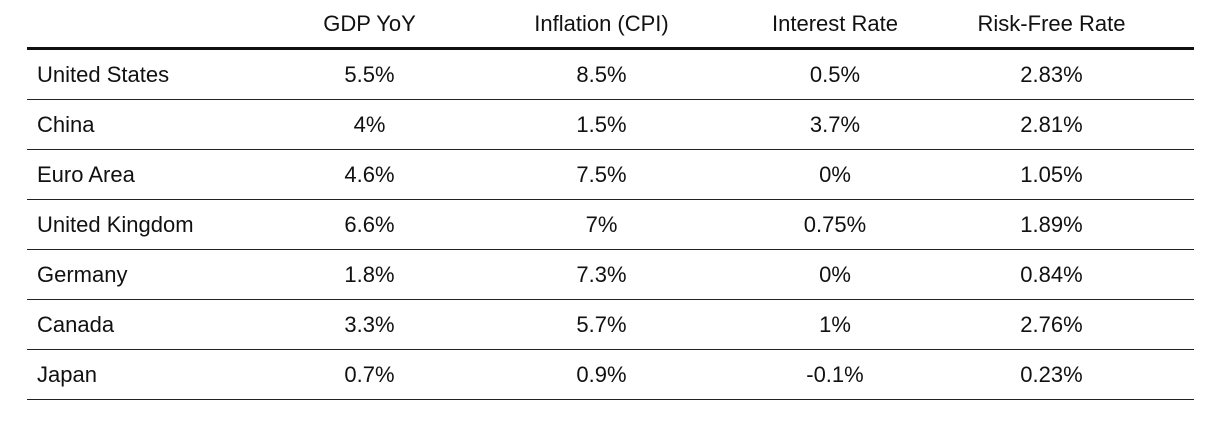  What do you see at coordinates (369, 74) in the screenshot?
I see `gdp-cell: 5.5%` at bounding box center [369, 74].